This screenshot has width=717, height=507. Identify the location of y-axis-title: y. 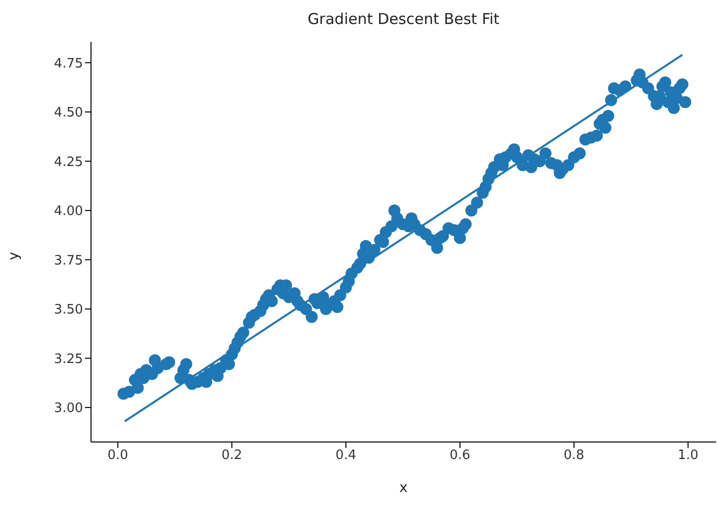
(14, 256).